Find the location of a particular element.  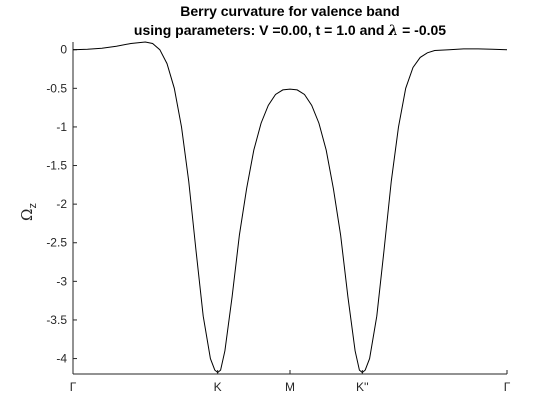

y-axis-label-sub: z is located at coordinates (33, 206).